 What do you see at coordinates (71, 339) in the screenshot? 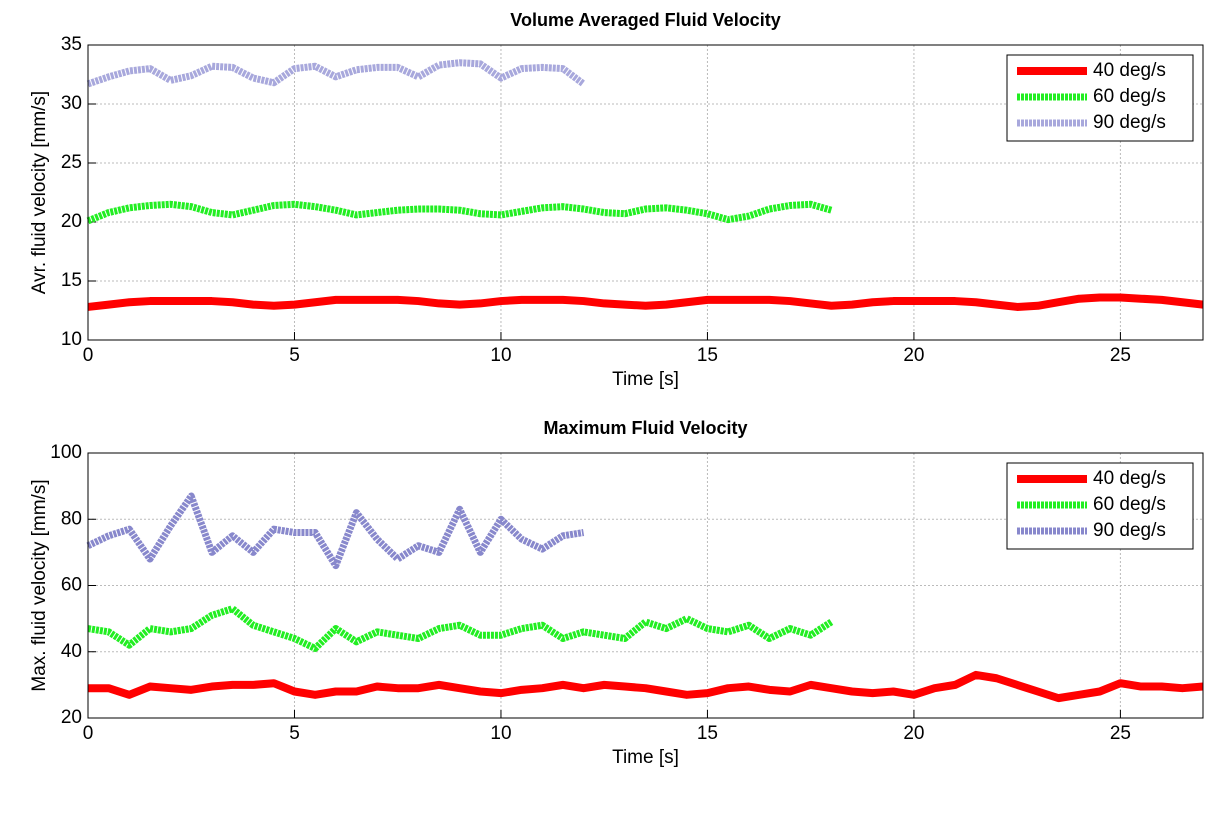
I see `y-tick-label: 10` at bounding box center [71, 339].